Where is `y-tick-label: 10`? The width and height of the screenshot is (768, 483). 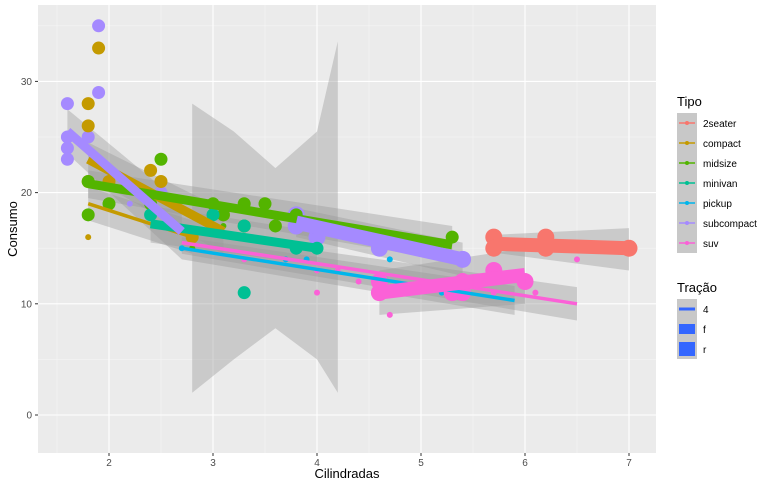 y-tick-label: 10 is located at coordinates (27, 304).